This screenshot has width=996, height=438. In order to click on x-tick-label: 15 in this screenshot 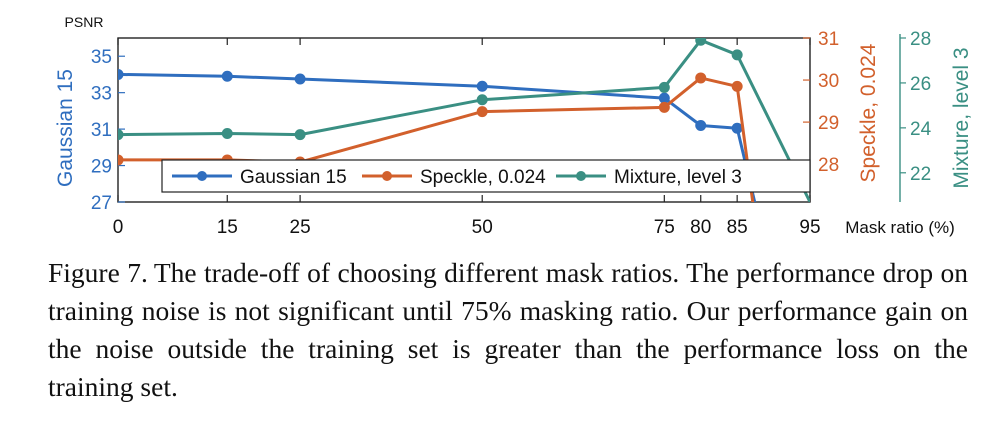, I will do `click(227, 227)`.